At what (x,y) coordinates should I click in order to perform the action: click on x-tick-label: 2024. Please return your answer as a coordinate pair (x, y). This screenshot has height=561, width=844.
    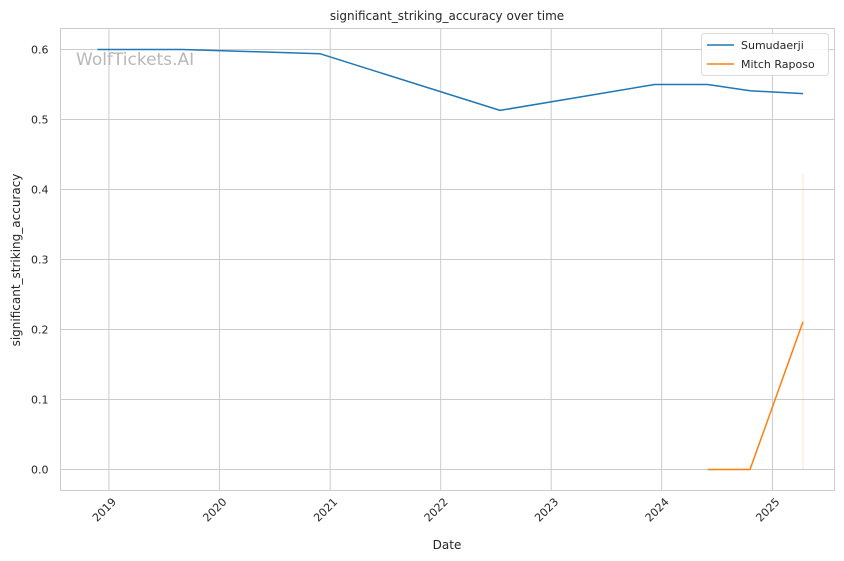
    Looking at the image, I should click on (657, 510).